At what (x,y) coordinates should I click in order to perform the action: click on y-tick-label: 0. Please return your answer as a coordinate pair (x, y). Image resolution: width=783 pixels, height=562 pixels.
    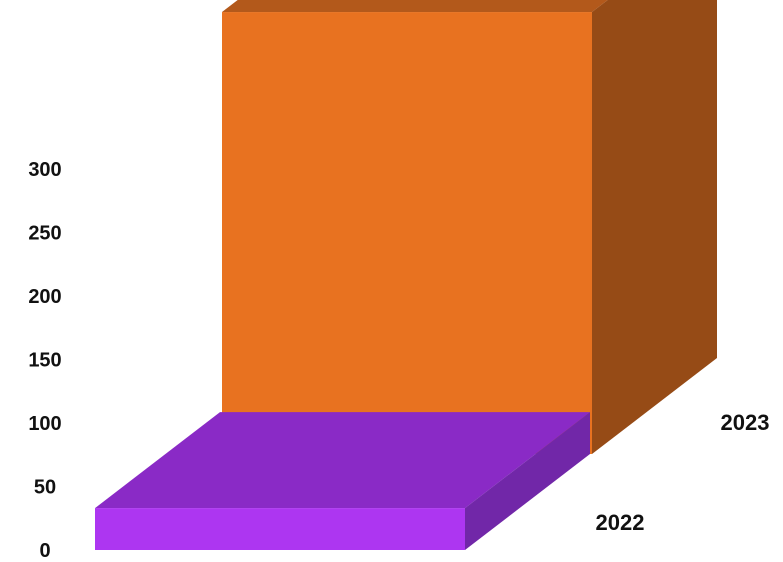
    Looking at the image, I should click on (44, 551).